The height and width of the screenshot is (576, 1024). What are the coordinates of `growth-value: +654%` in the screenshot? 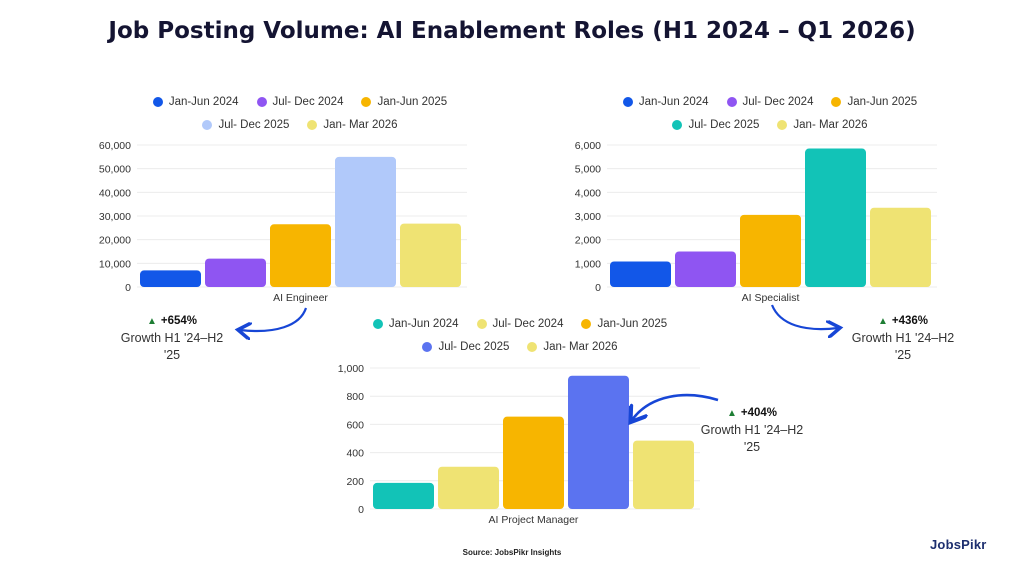 It's located at (179, 321).